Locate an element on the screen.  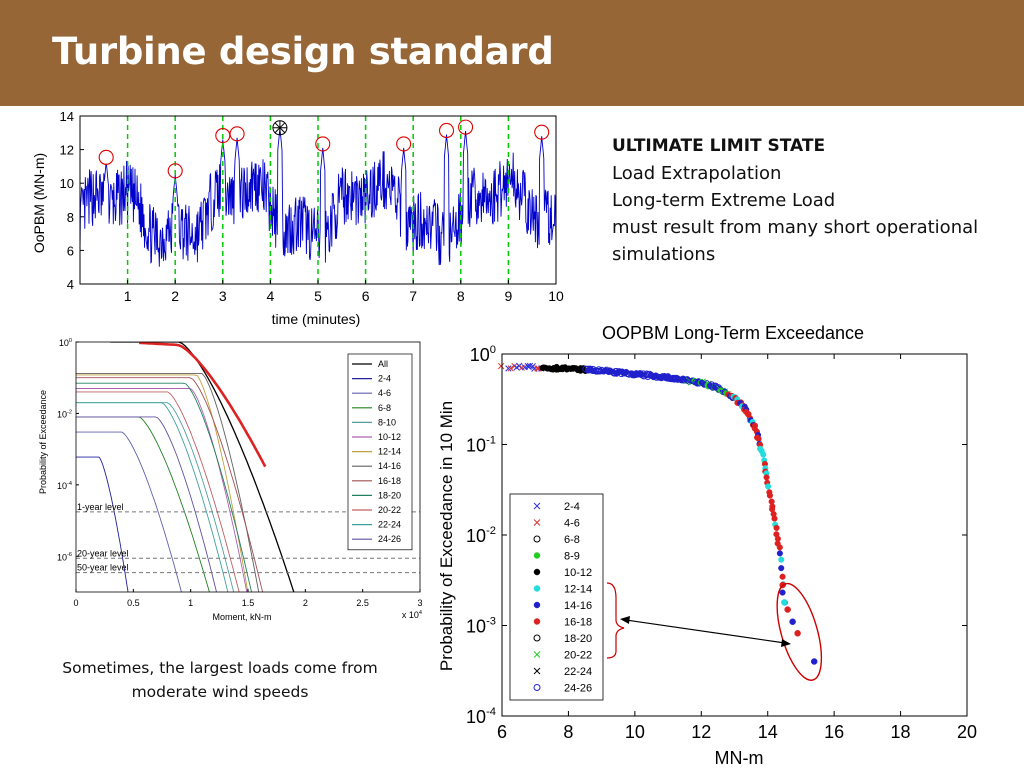
x-tick-label: 10 is located at coordinates (635, 732).